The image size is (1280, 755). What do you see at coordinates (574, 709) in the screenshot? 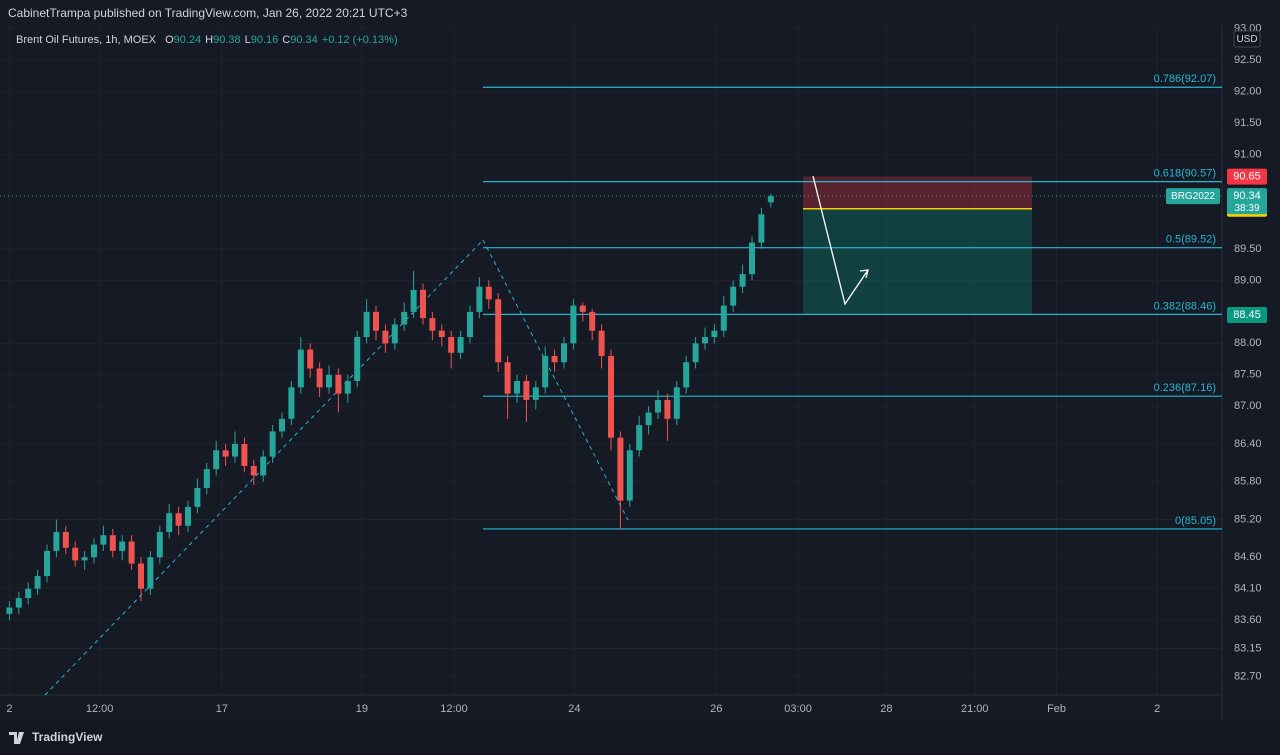
I see `x-tick-label: 24` at bounding box center [574, 709].